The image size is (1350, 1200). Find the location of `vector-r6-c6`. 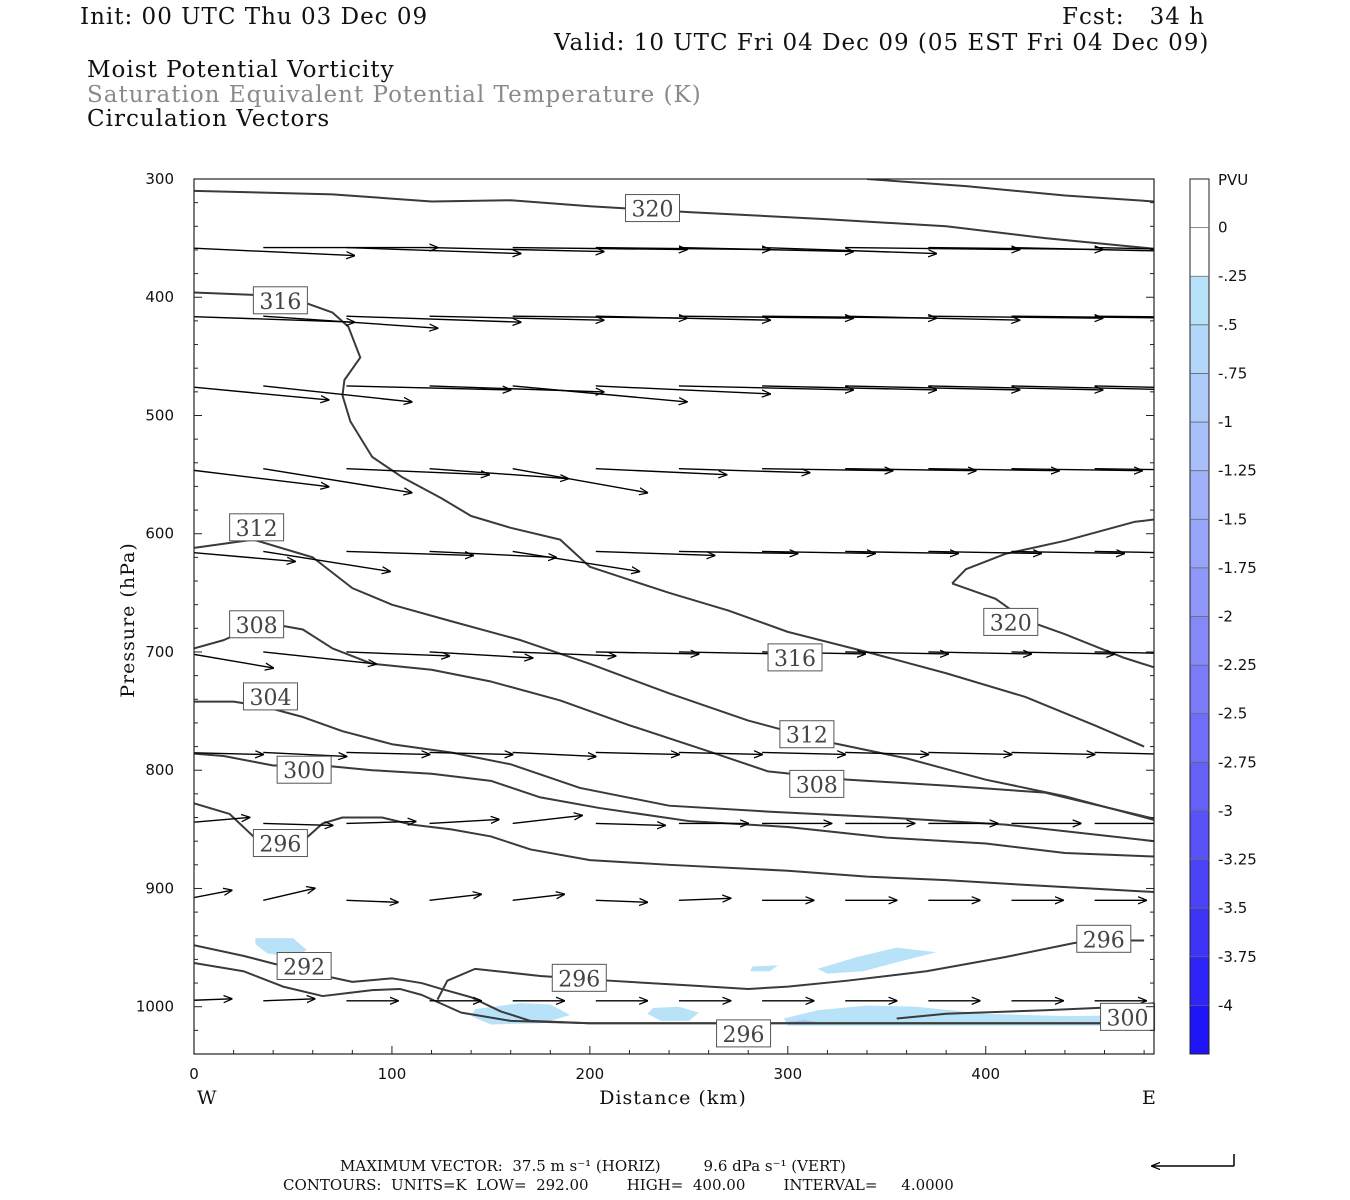

vector-r6-c6 is located at coordinates (720, 753).